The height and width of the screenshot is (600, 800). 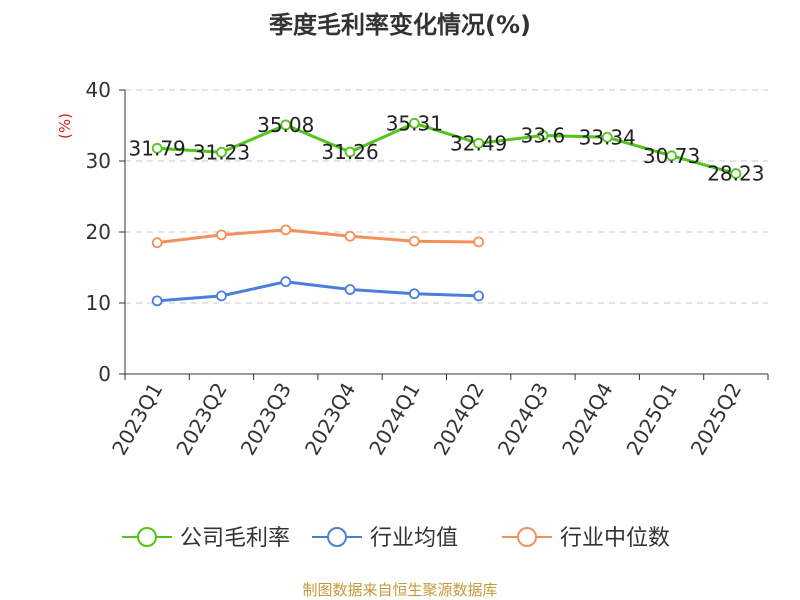 What do you see at coordinates (330, 419) in the screenshot?
I see `x-tick-label: 2023Q4` at bounding box center [330, 419].